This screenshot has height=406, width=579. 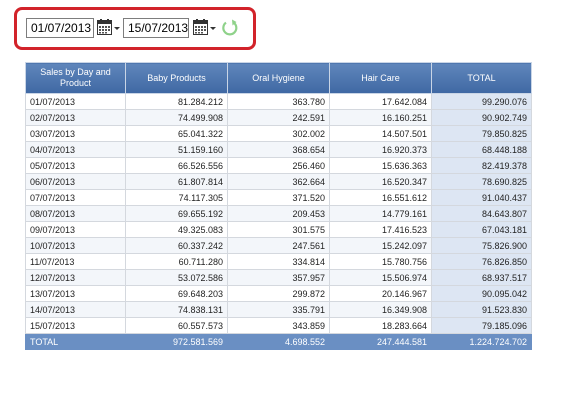 I want to click on total-cell: 78.690.825, so click(x=481, y=181).